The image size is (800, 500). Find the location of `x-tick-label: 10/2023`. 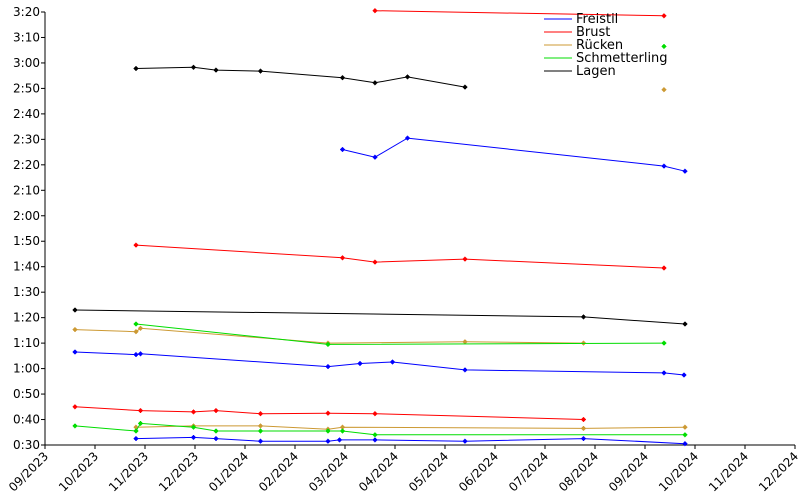

x-tick-label: 10/2023 is located at coordinates (78, 471).